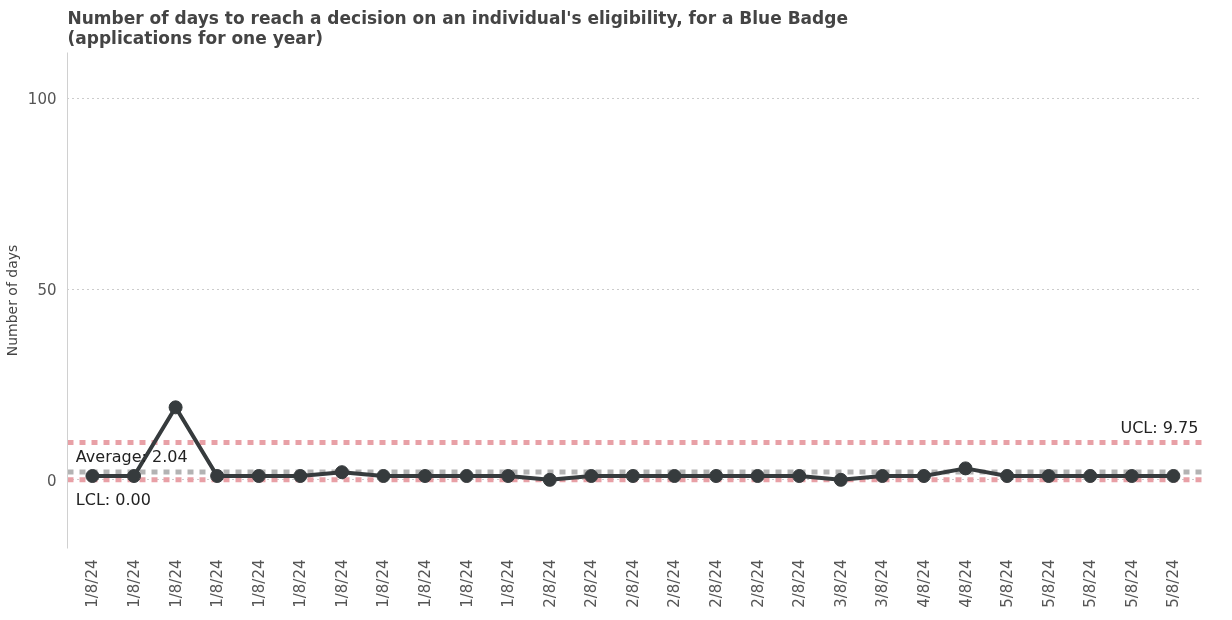  What do you see at coordinates (51, 480) in the screenshot?
I see `y-tick-label: 0` at bounding box center [51, 480].